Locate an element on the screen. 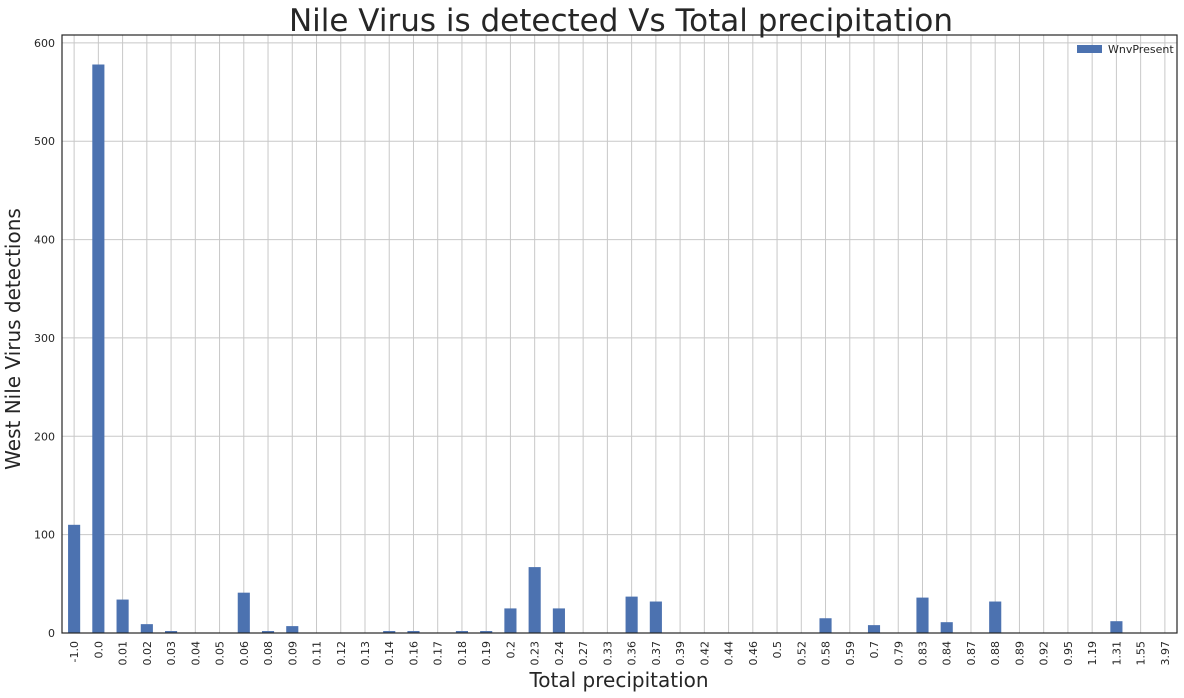 The image size is (1184, 698). x-tick-label: -1.0 is located at coordinates (74, 651).